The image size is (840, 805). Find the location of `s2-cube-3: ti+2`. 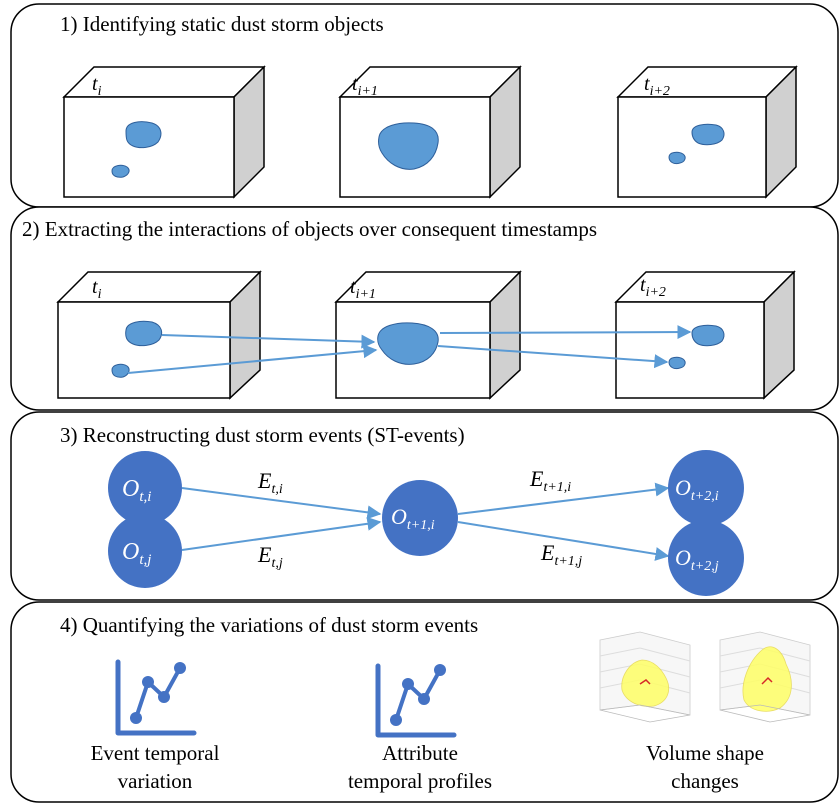

s2-cube-3: ti+2 is located at coordinates (705, 335).